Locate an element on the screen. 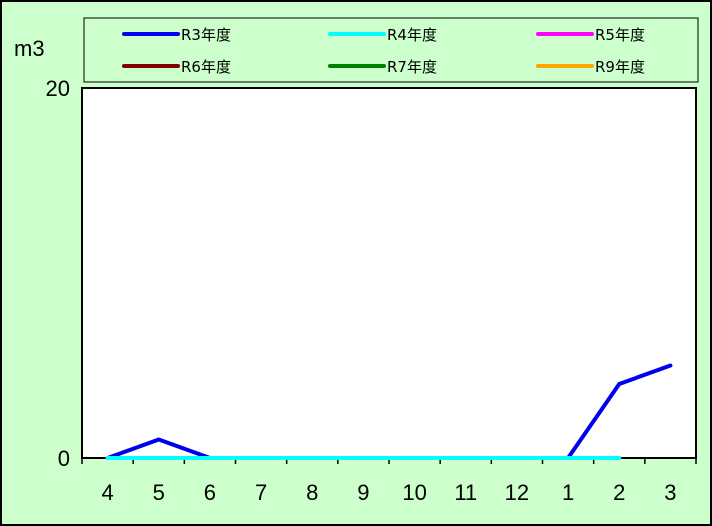 Image resolution: width=712 pixels, height=526 pixels. x-tick-label: 9 is located at coordinates (363, 492).